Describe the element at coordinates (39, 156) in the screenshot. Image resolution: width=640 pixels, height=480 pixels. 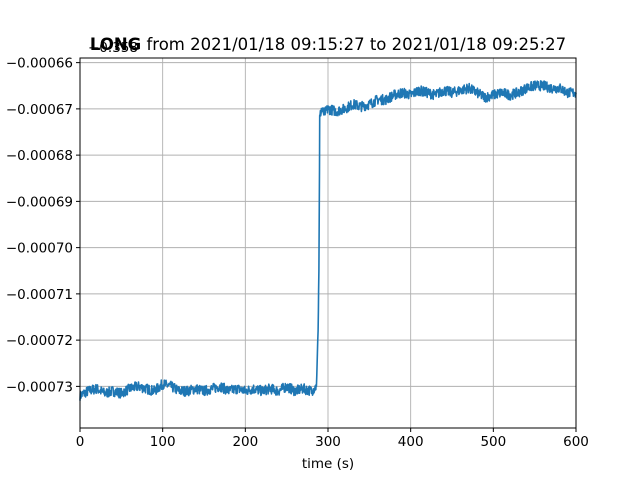
I see `y-tick-label: −0.00068` at that location.